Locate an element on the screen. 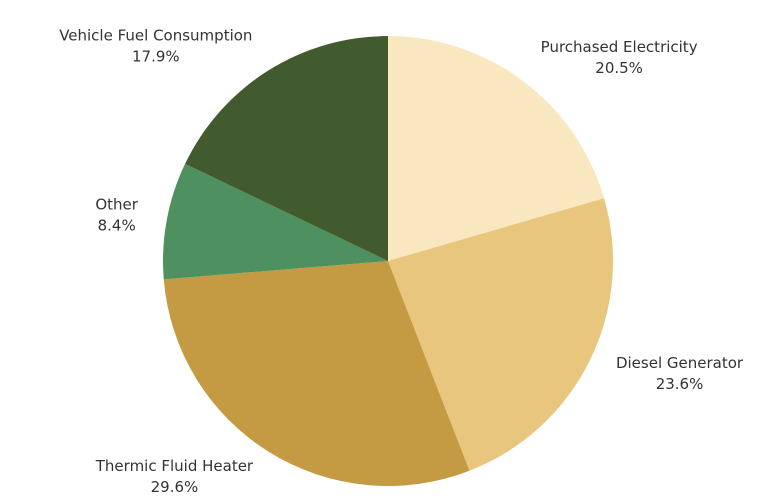 The width and height of the screenshot is (776, 501). slice-value: 23.6% is located at coordinates (680, 384).